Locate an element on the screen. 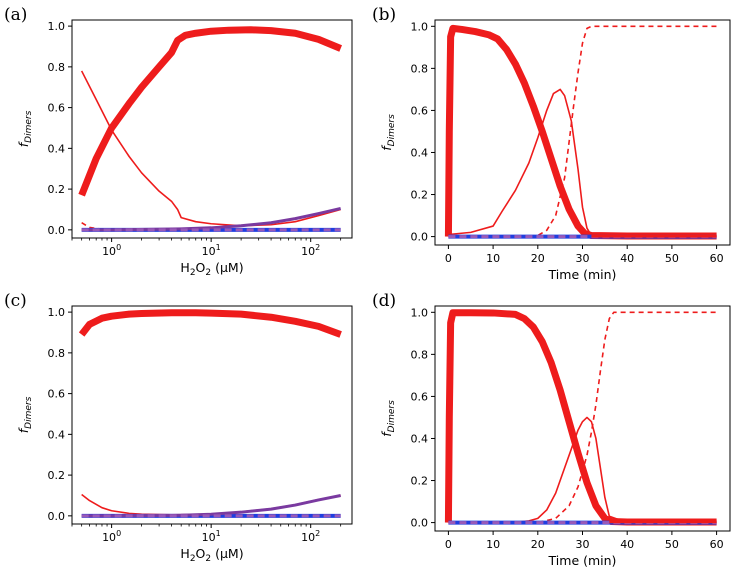  panel-label-d: (d) is located at coordinates (384, 301).